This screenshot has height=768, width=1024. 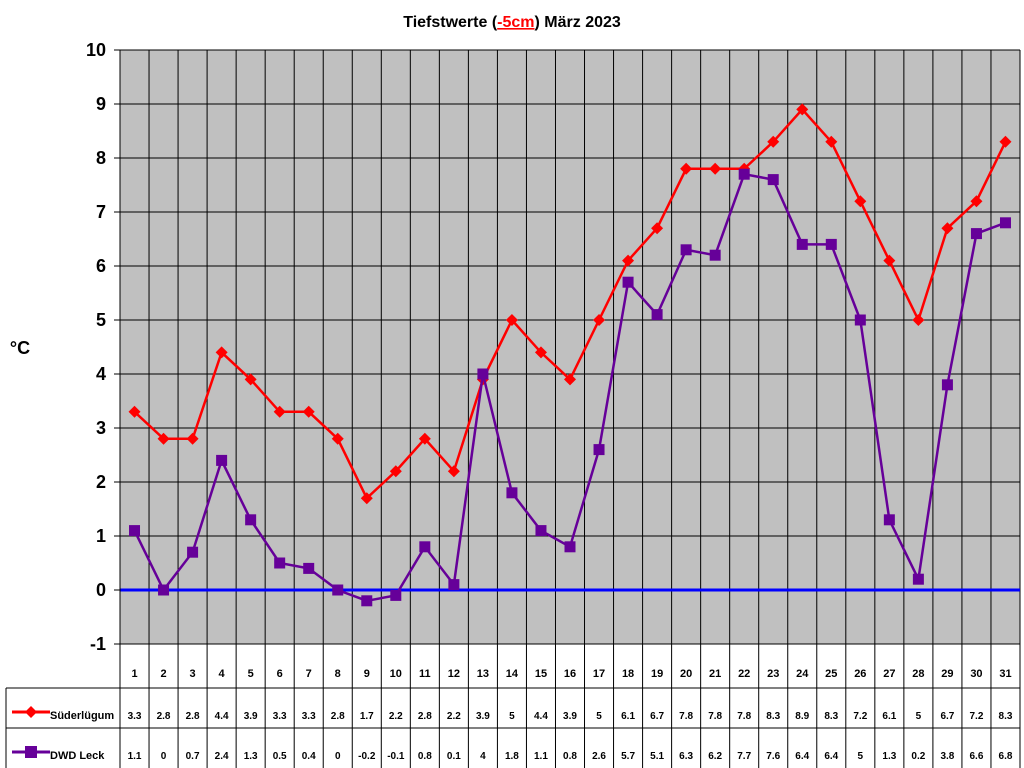 What do you see at coordinates (222, 674) in the screenshot?
I see `x-tick-label: 4` at bounding box center [222, 674].